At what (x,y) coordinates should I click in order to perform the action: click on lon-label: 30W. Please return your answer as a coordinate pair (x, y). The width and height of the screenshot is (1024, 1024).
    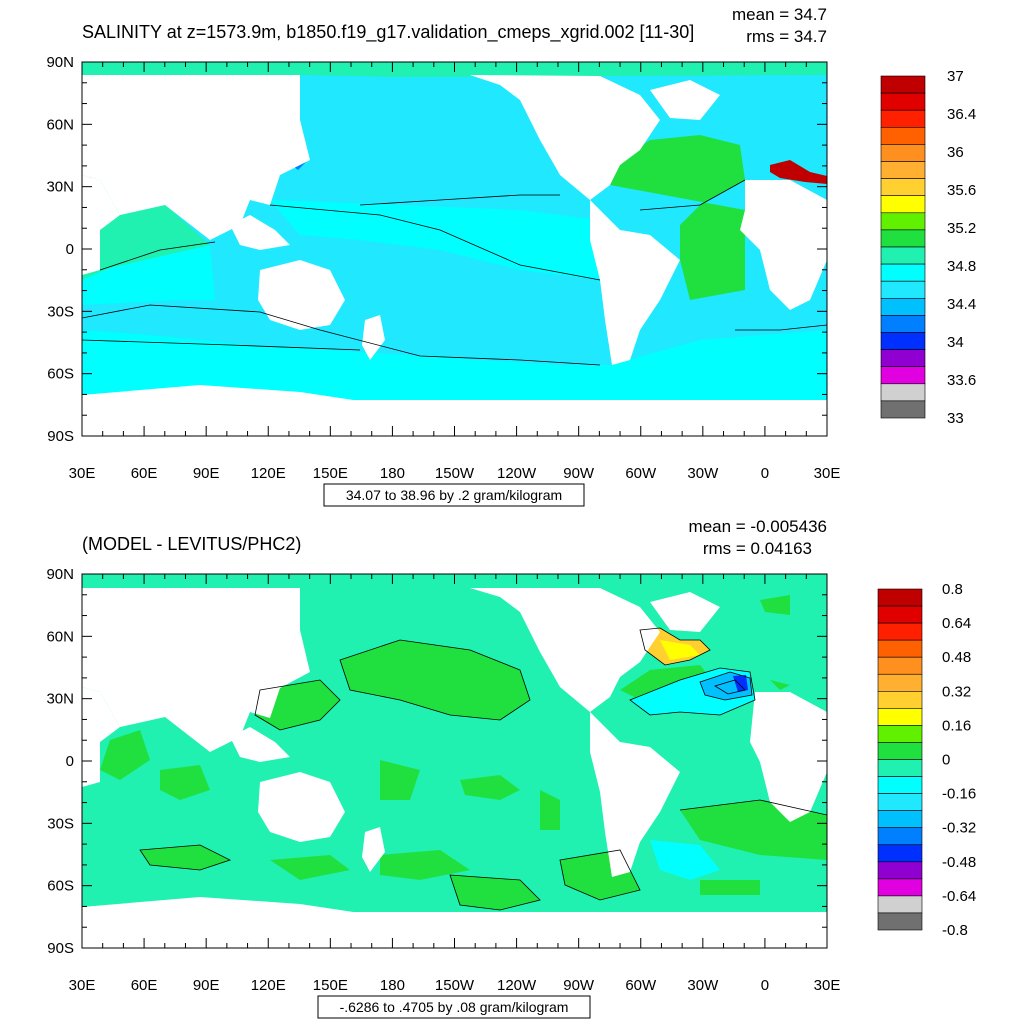
    Looking at the image, I should click on (703, 473).